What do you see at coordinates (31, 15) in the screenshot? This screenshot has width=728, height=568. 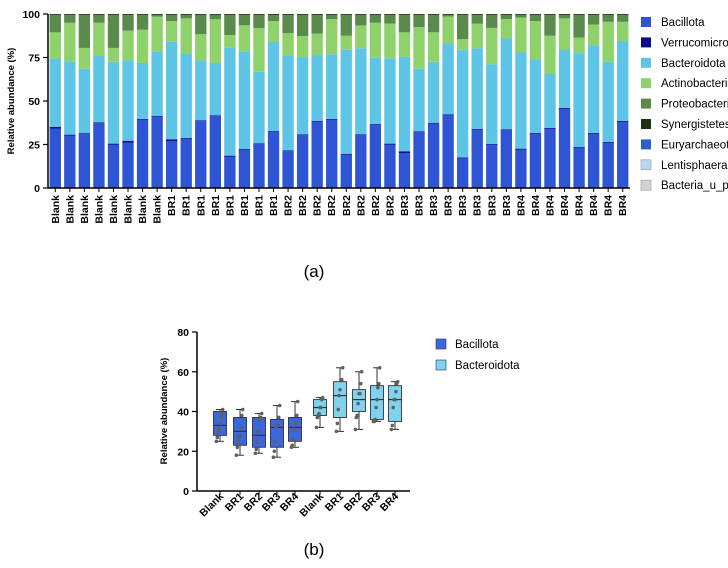 I see `y-tick-label: 100` at bounding box center [31, 15].